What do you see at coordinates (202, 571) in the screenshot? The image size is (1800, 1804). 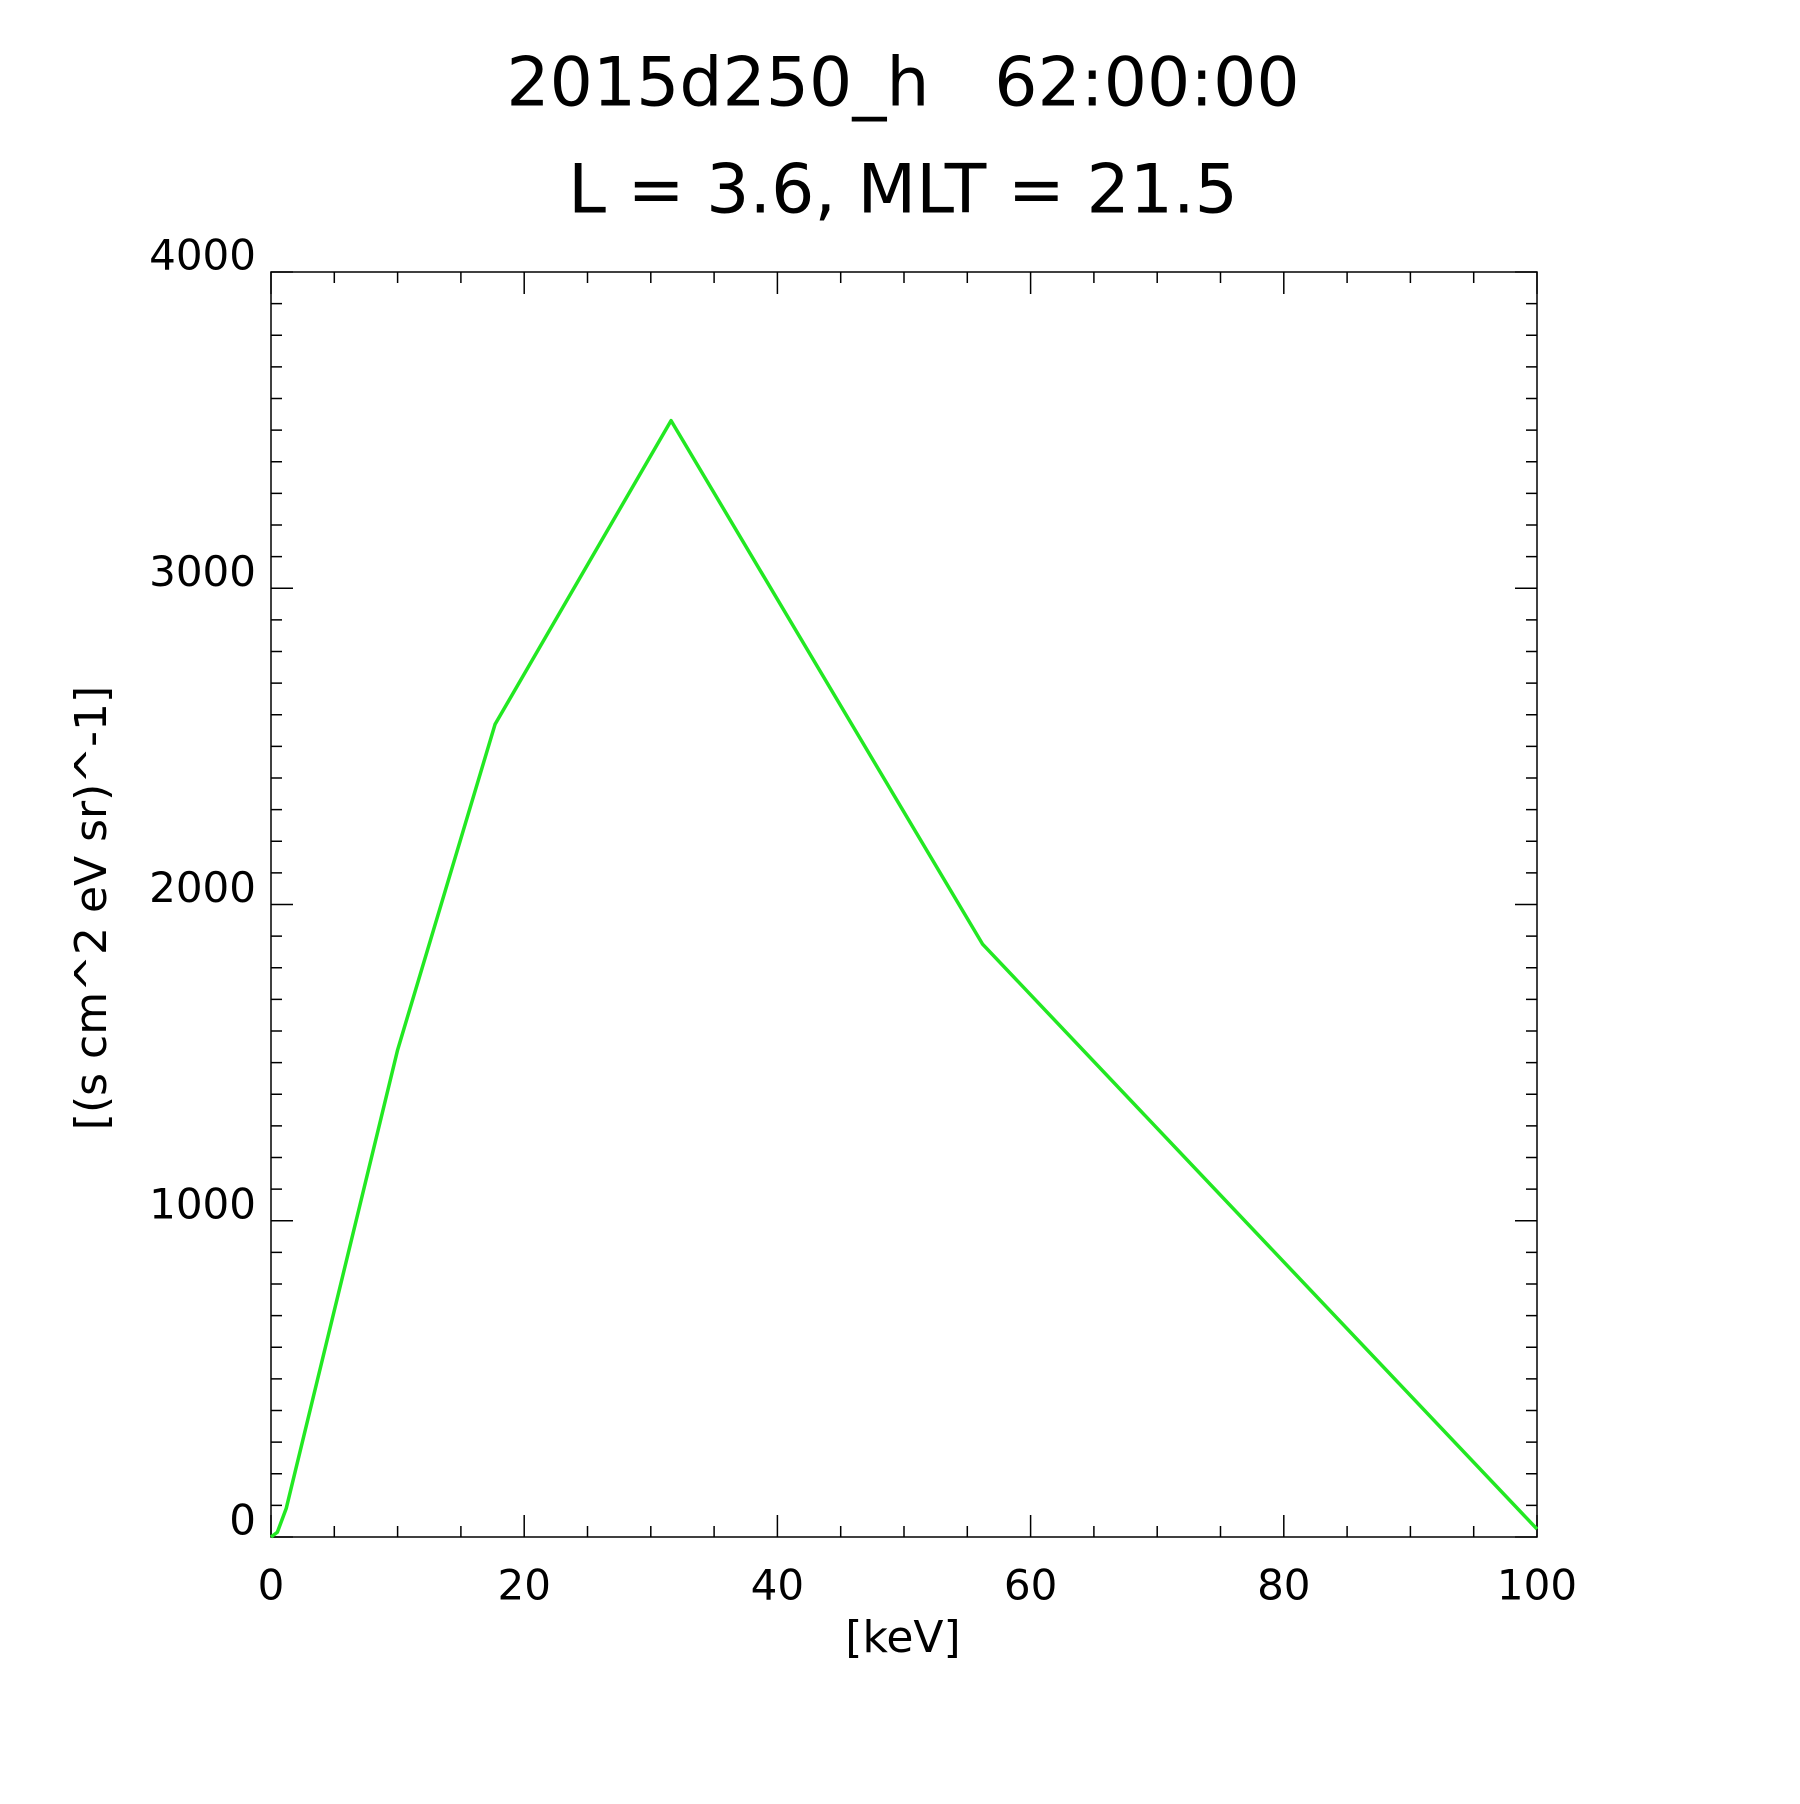 I see `y-tick-label: 3000` at bounding box center [202, 571].